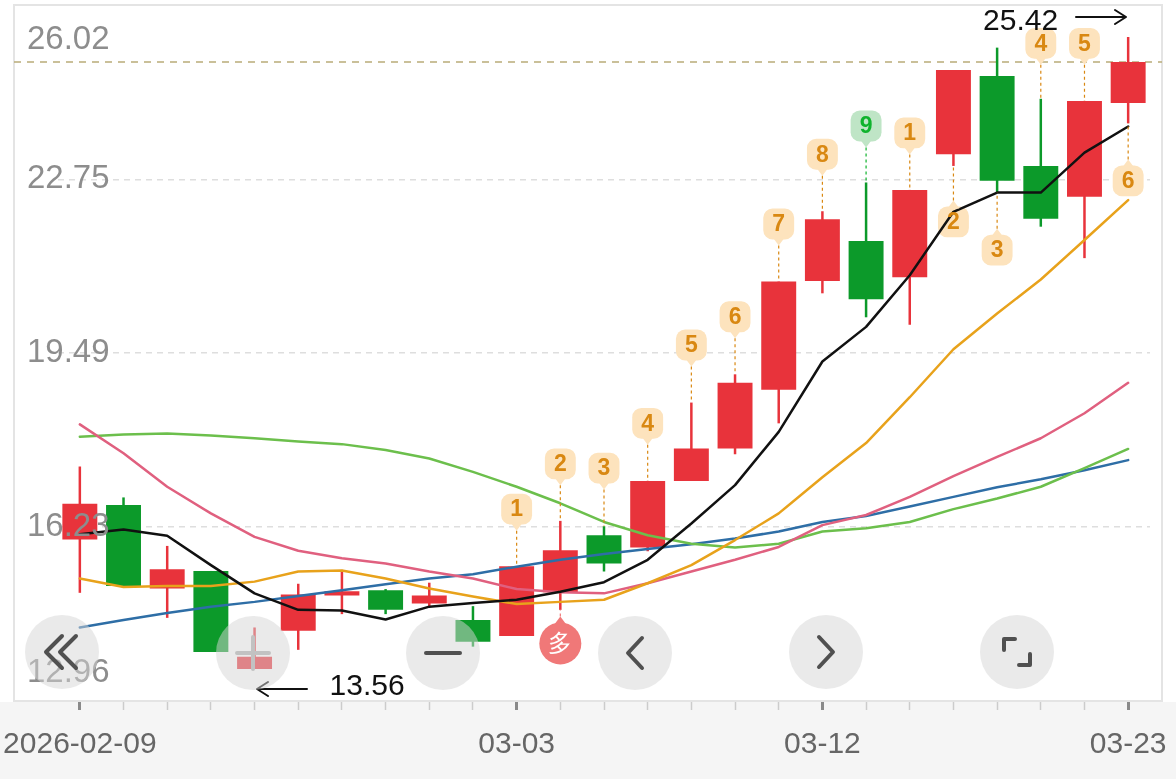 Image resolution: width=1176 pixels, height=779 pixels. What do you see at coordinates (822, 743) in the screenshot?
I see `x-tick-label: 03-12` at bounding box center [822, 743].